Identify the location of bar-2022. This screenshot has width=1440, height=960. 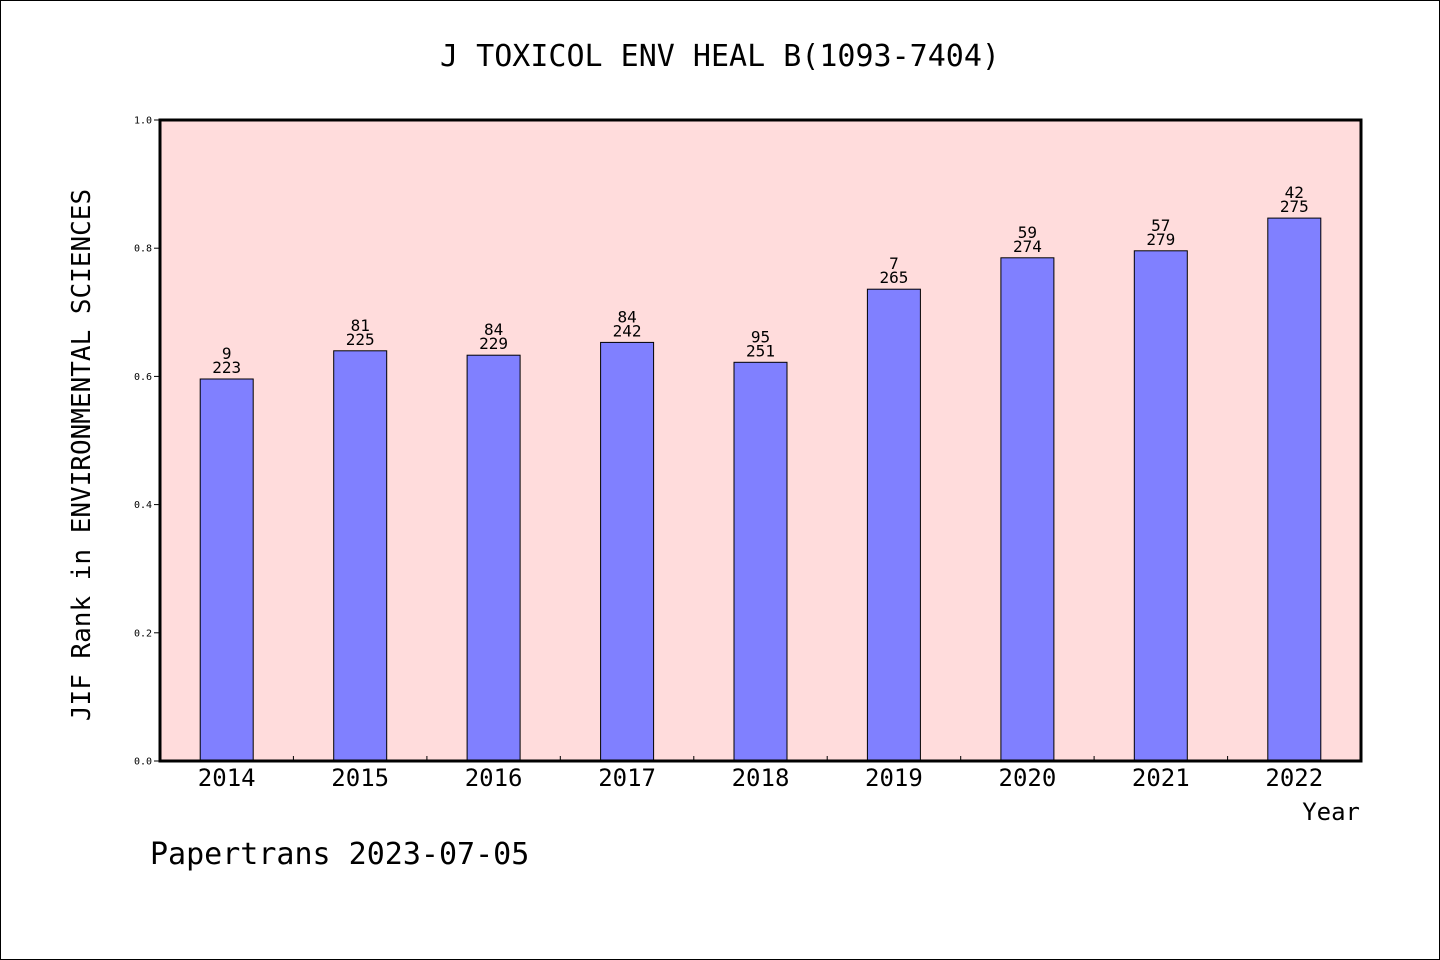
(1294, 489).